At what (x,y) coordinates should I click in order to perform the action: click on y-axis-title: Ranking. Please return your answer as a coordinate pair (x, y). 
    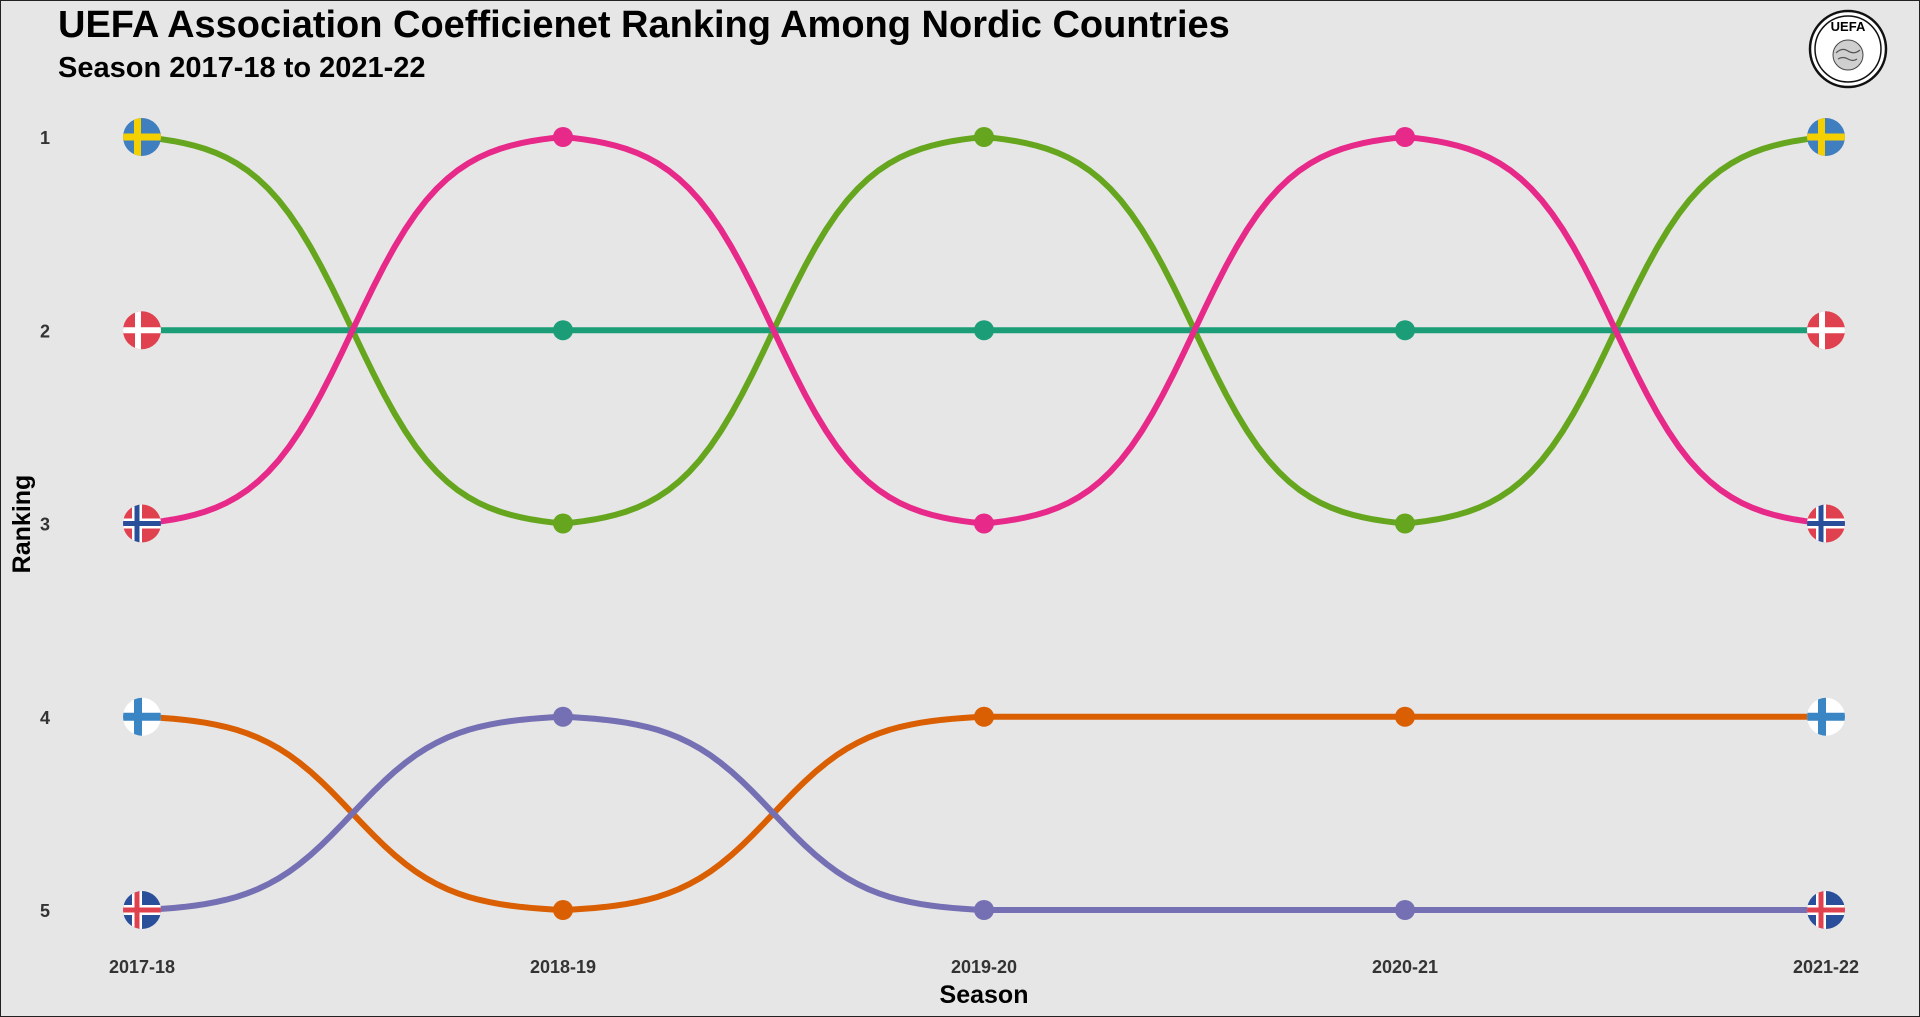
    Looking at the image, I should click on (22, 524).